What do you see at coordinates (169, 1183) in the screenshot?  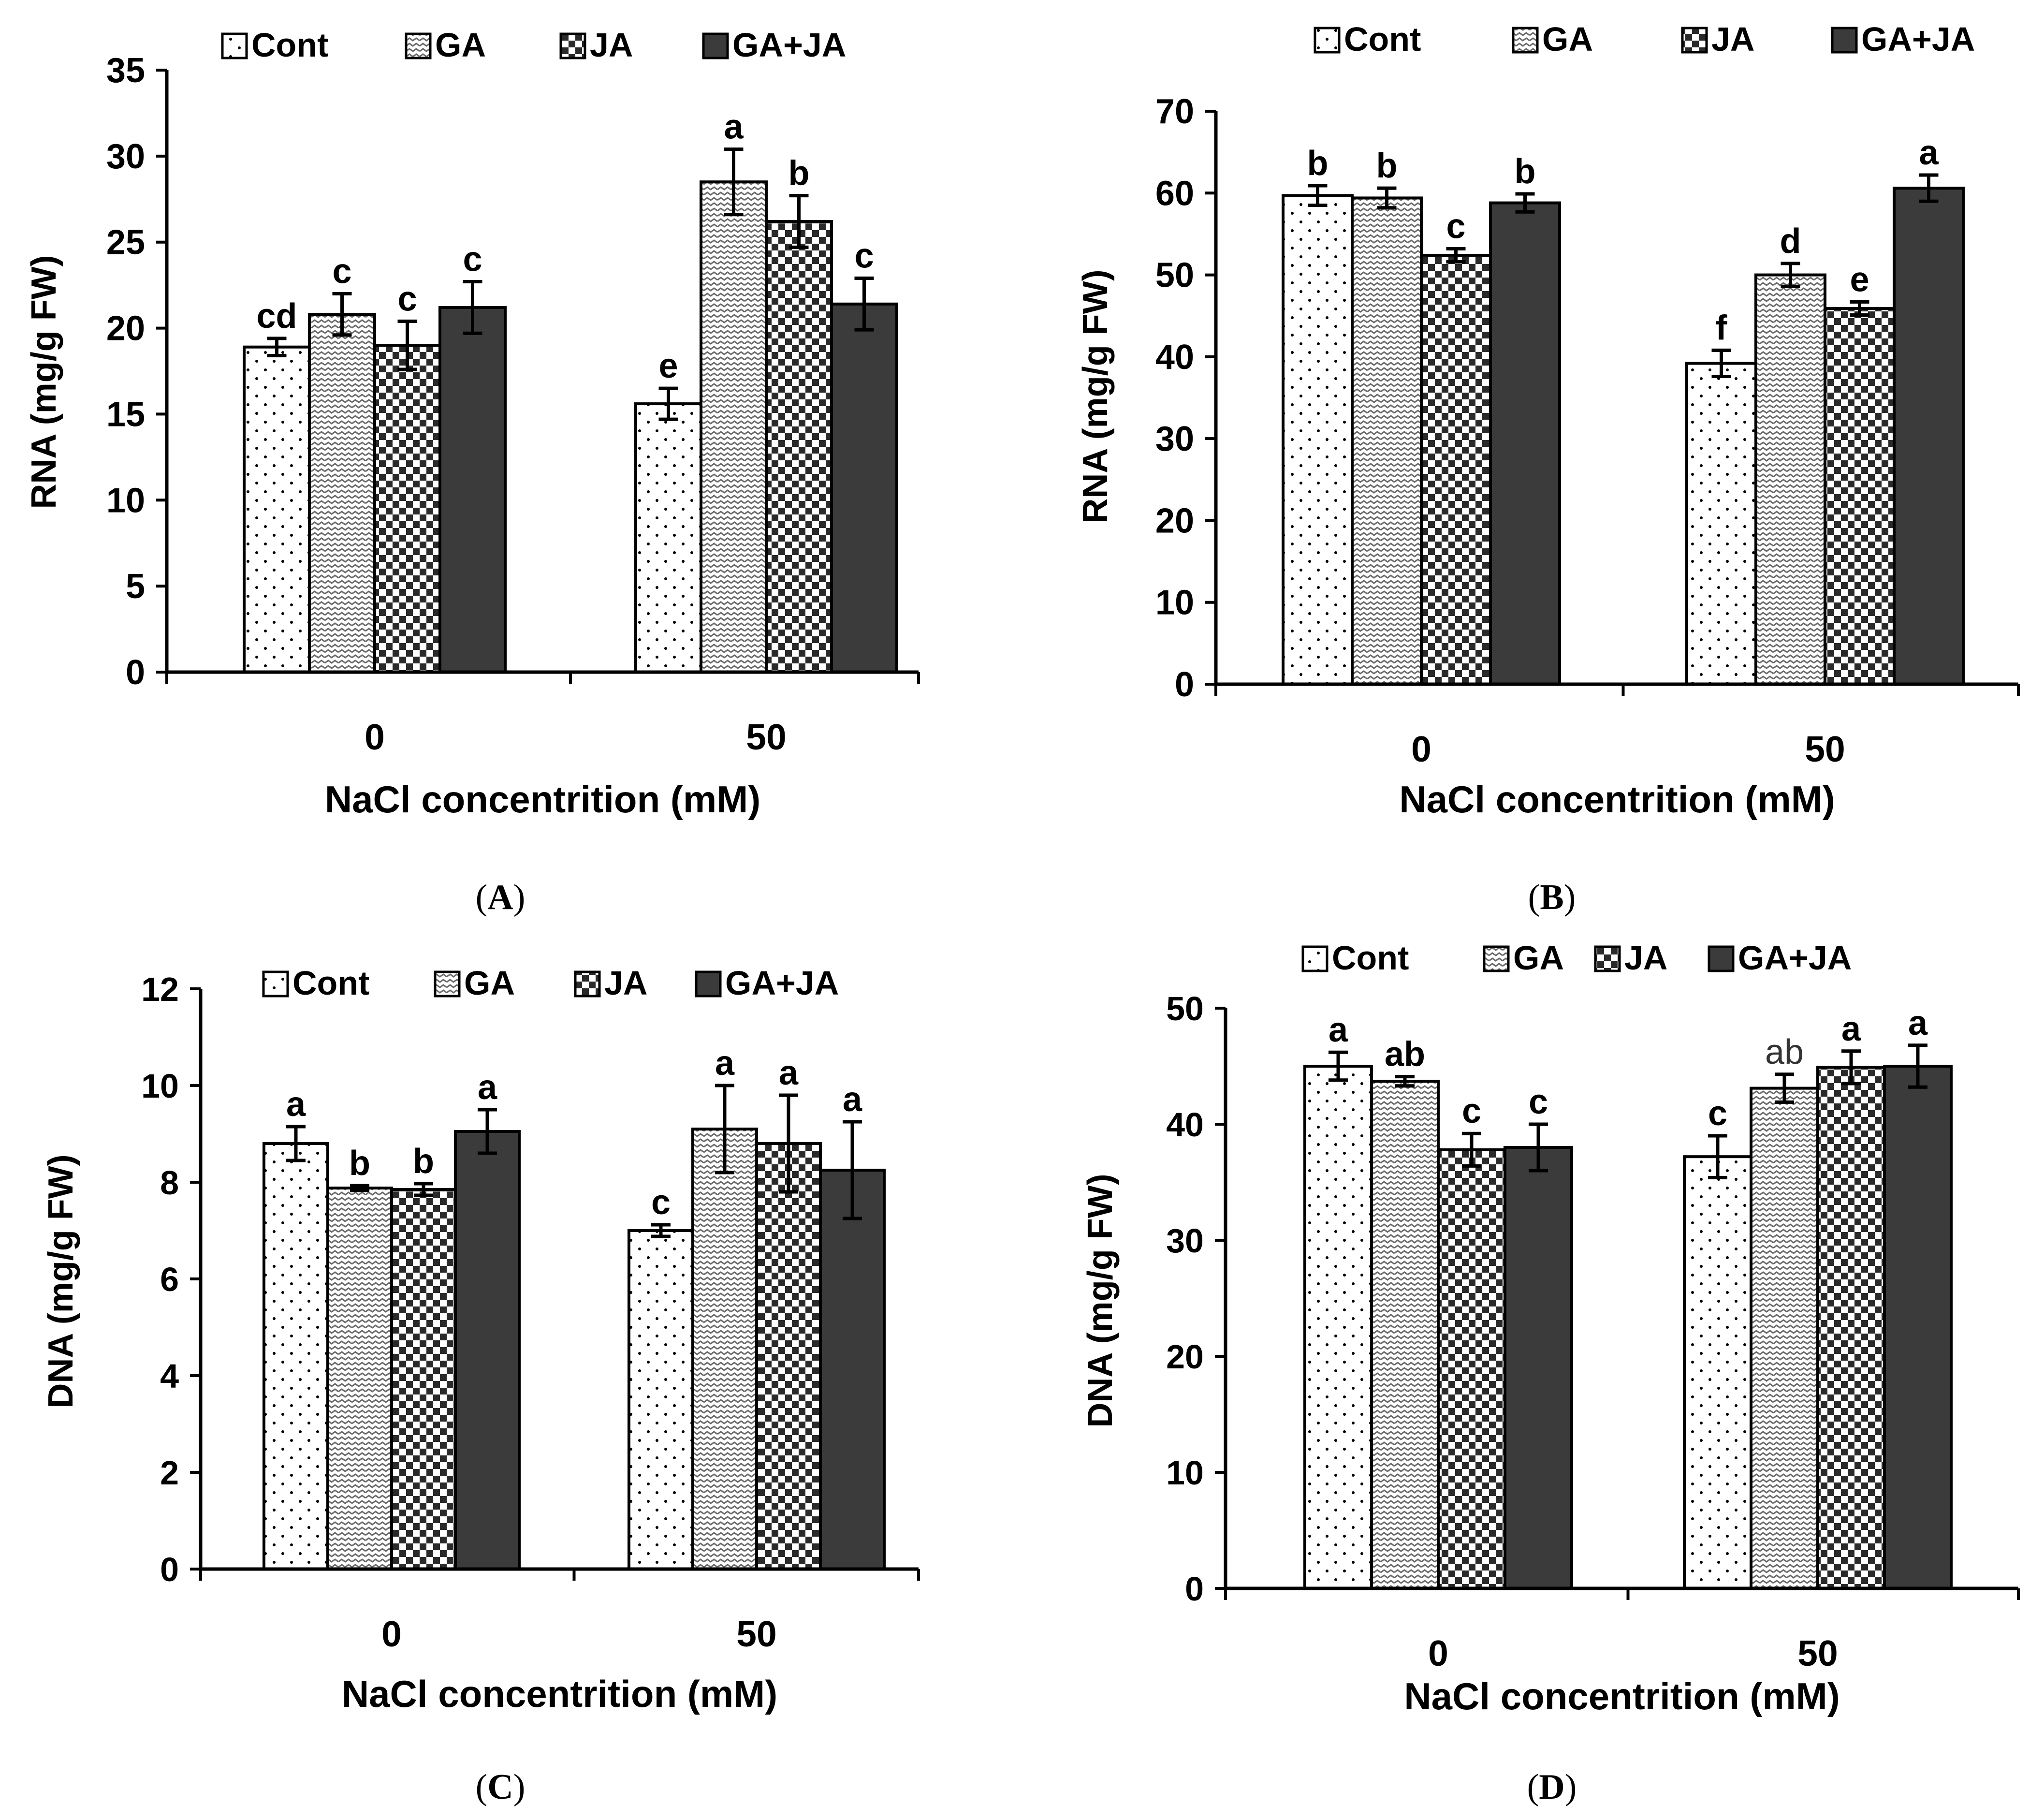 I see `panel-3-ytick-8: 8` at bounding box center [169, 1183].